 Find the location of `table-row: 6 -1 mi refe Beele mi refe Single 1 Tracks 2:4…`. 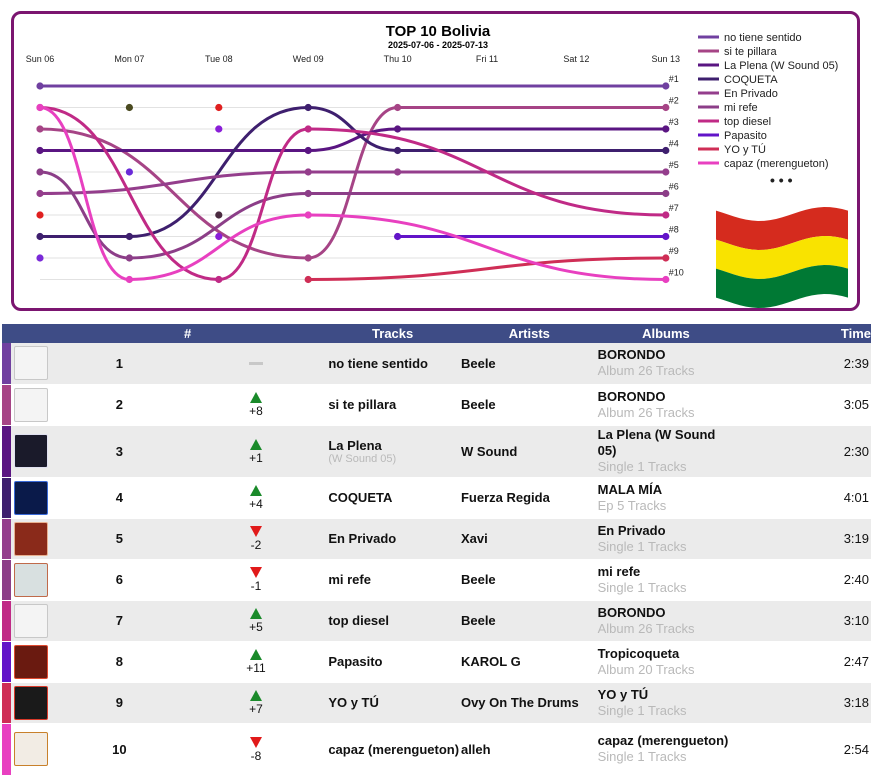

table-row: 6 -1 mi refe Beele mi refe Single 1 Tracks 2:4… is located at coordinates (436, 579).